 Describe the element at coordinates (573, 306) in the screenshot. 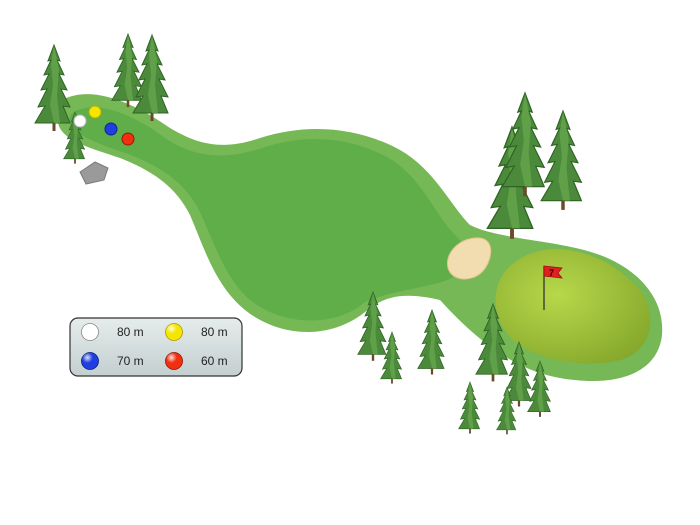

I see `putting-green` at that location.